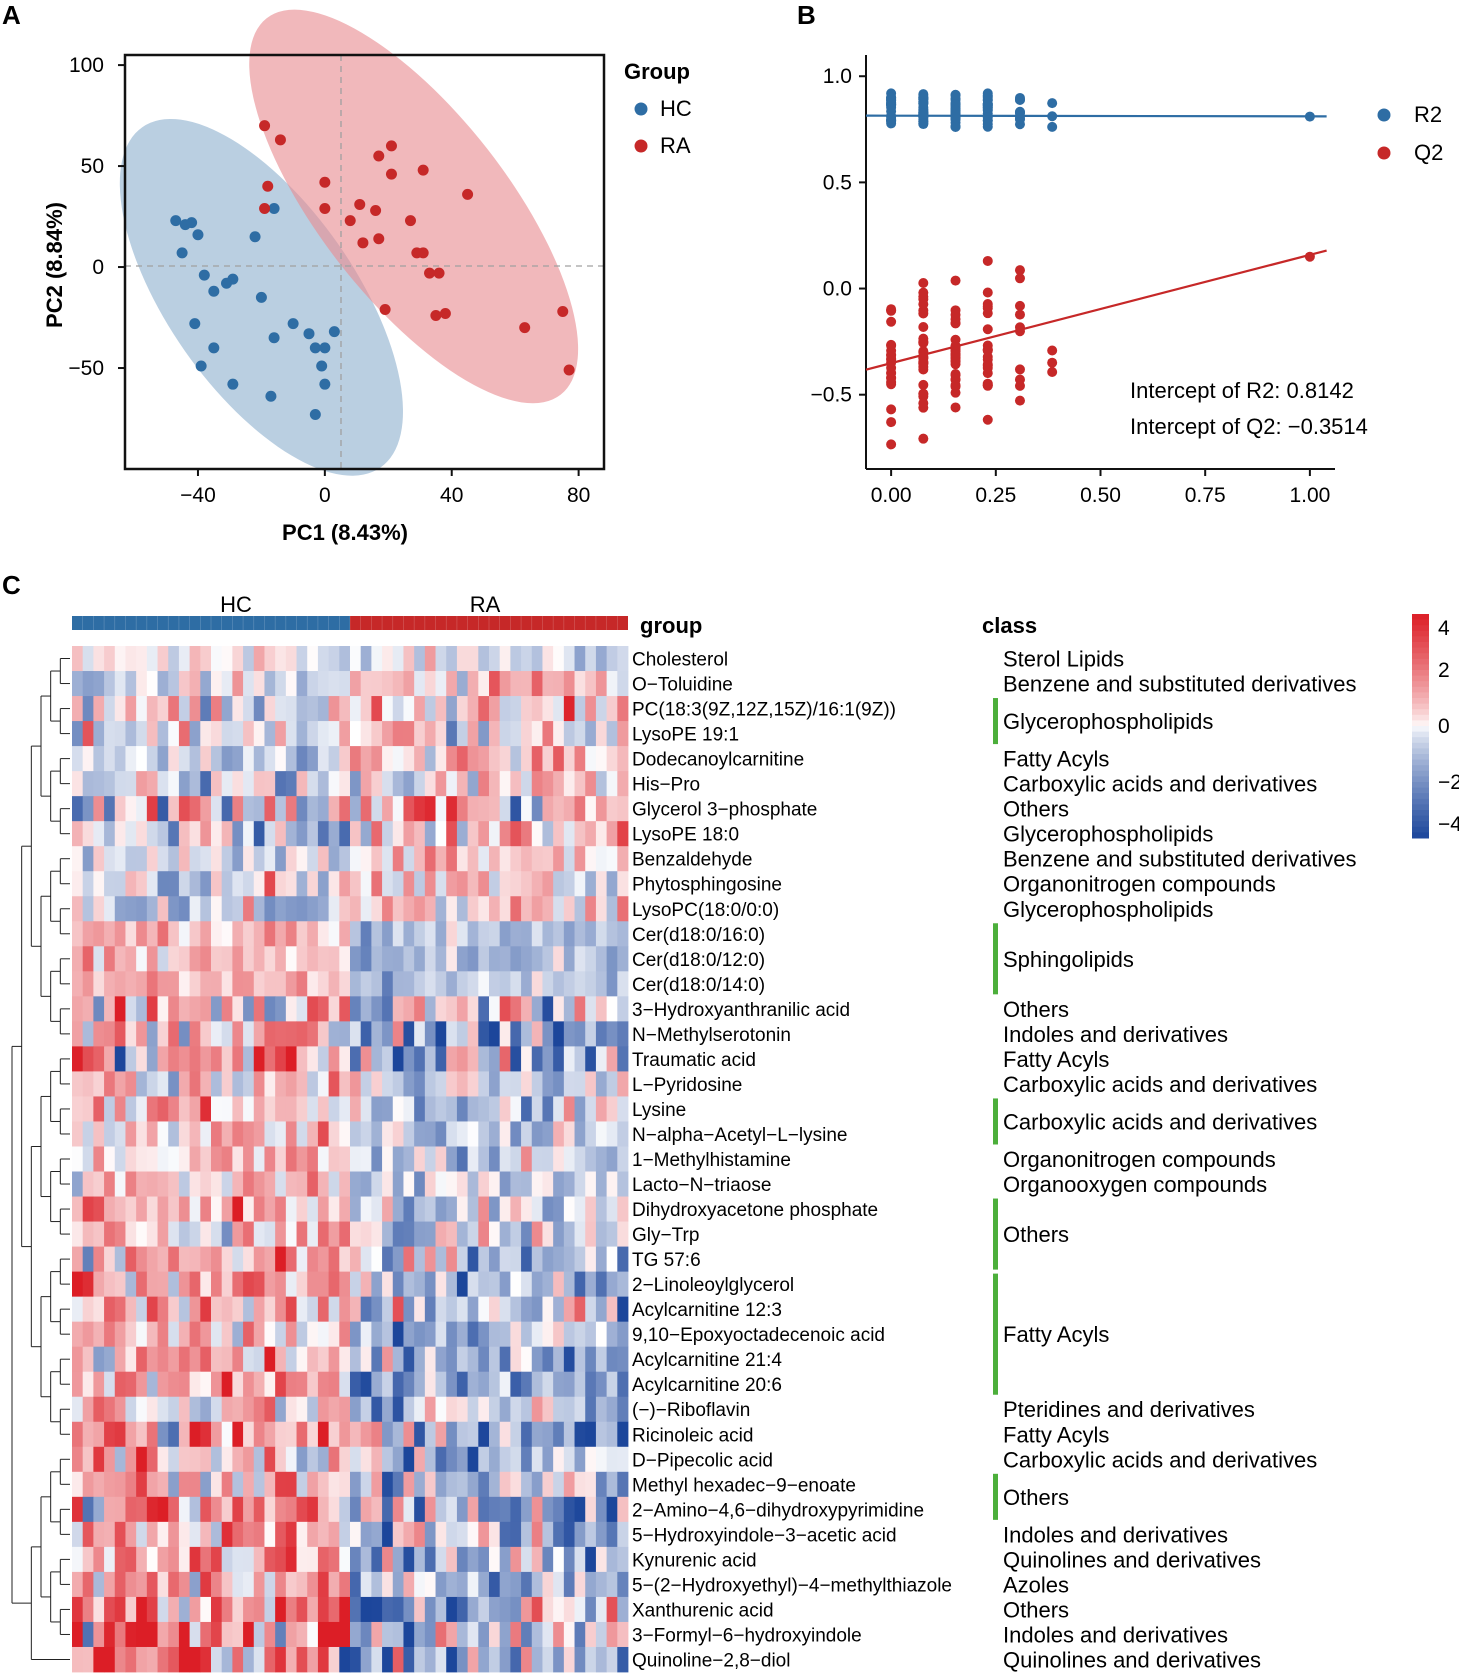  Describe the element at coordinates (1056, 1334) in the screenshot. I see `class-label: Fatty Acyls` at that location.